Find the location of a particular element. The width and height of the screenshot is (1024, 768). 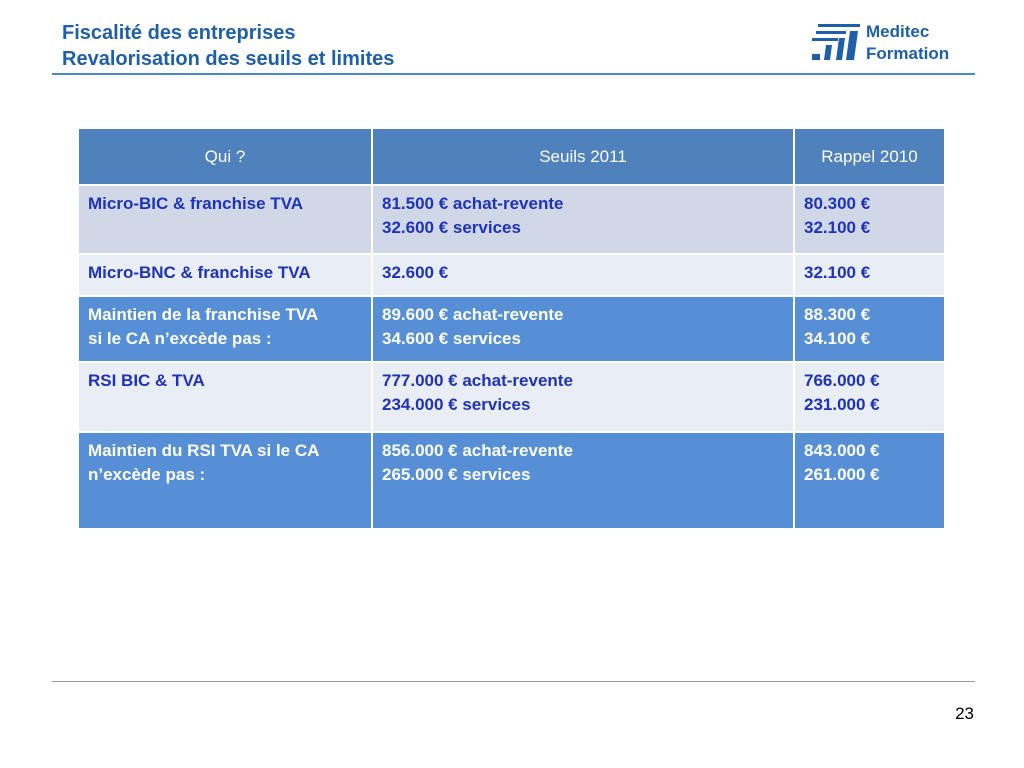

column-header-qui: Qui ? is located at coordinates (225, 156).